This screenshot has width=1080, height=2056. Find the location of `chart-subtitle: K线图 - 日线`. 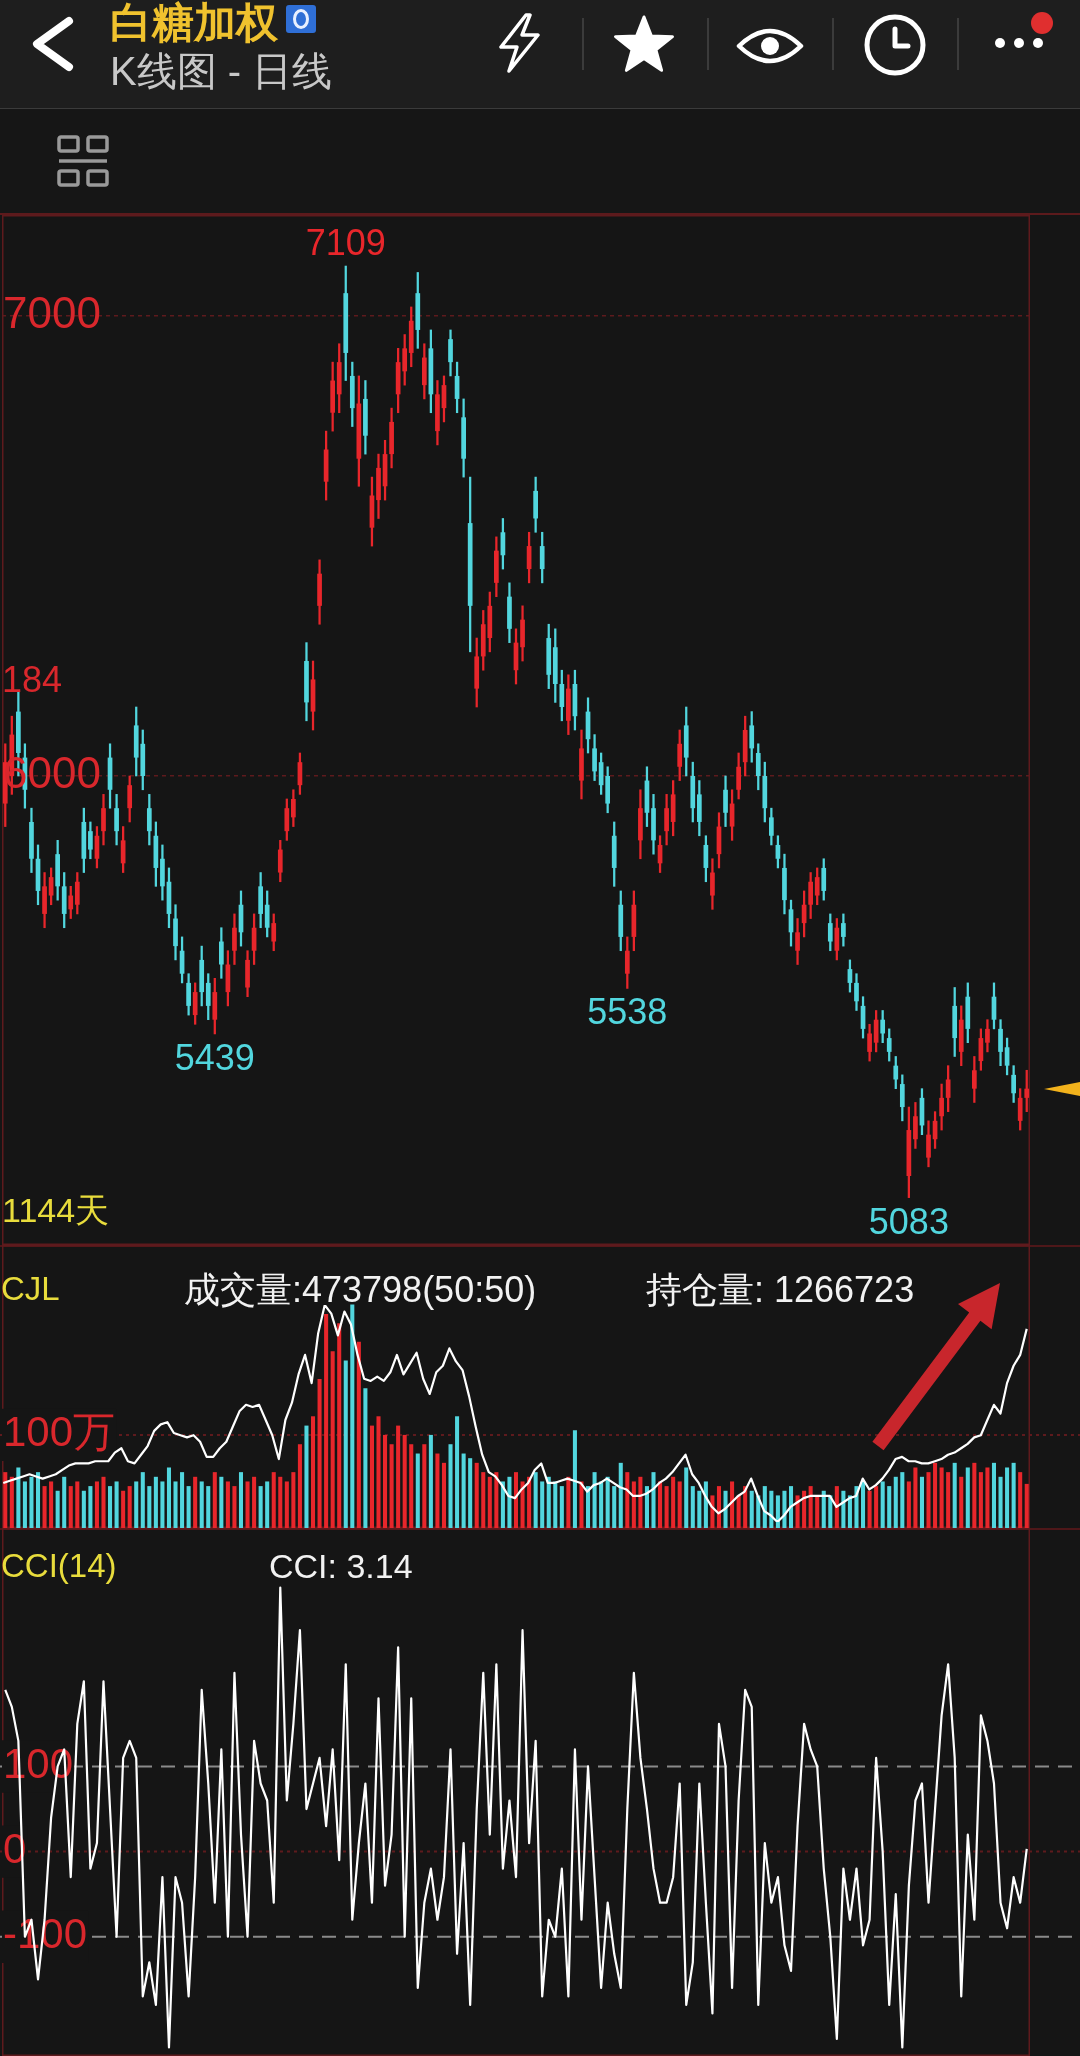

chart-subtitle: K线图 - 日线 is located at coordinates (221, 71).